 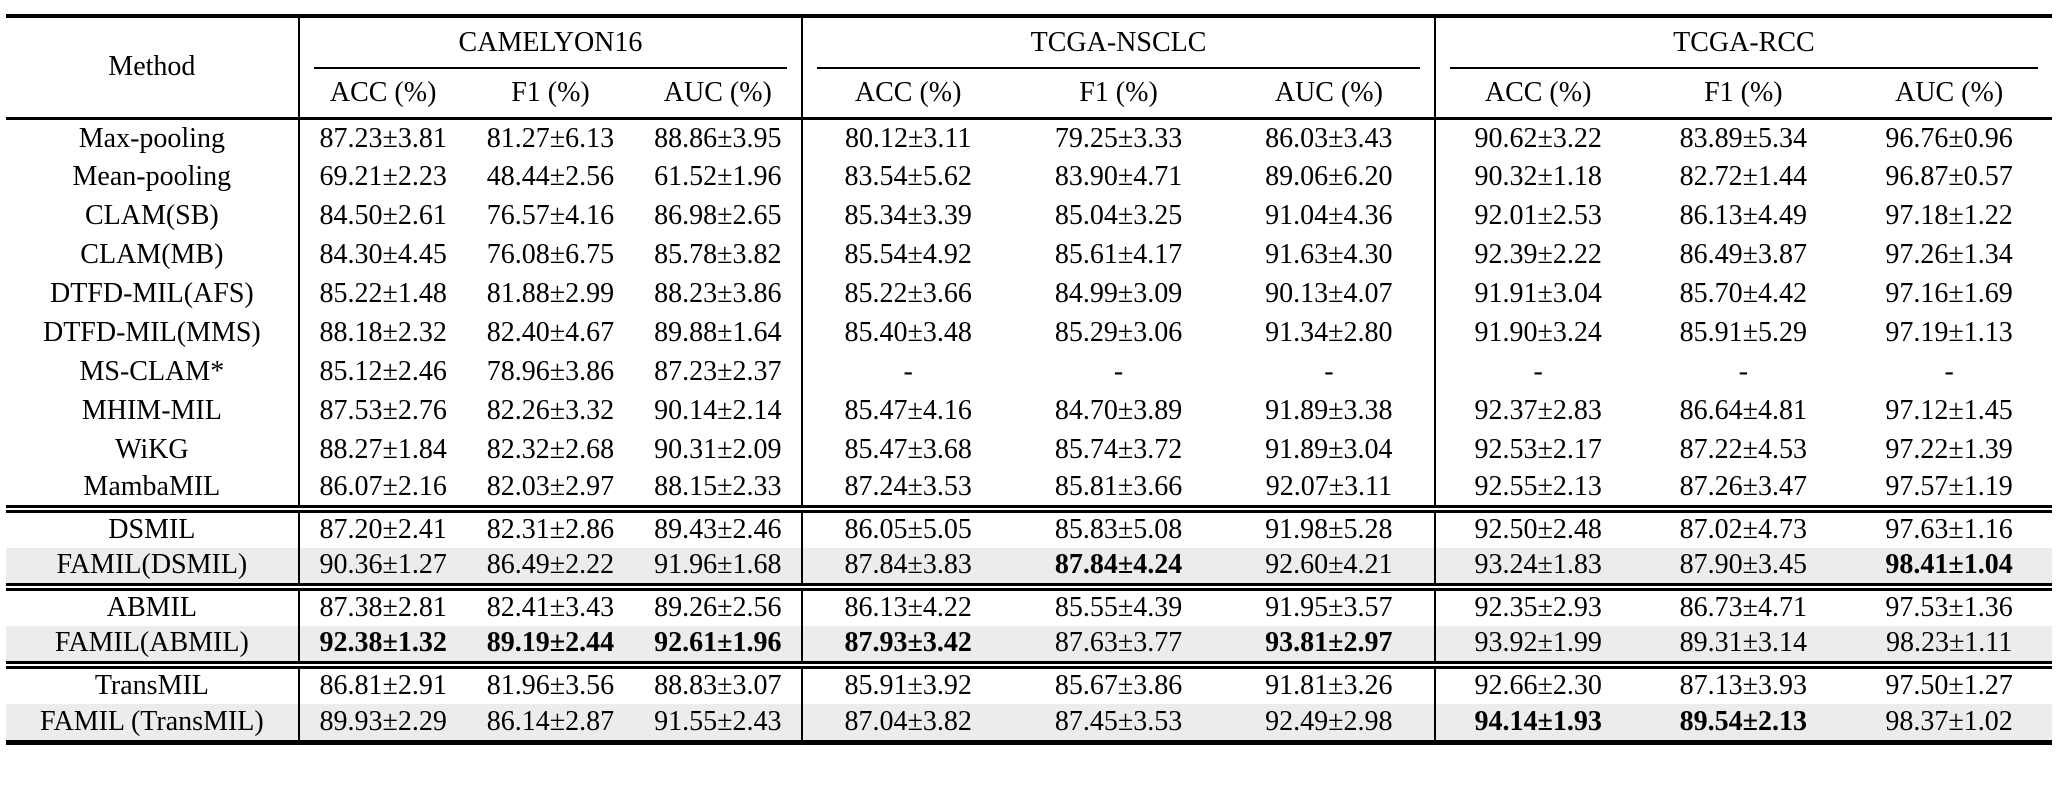 I want to click on value-cell: 87.24±3.53, so click(x=907, y=489).